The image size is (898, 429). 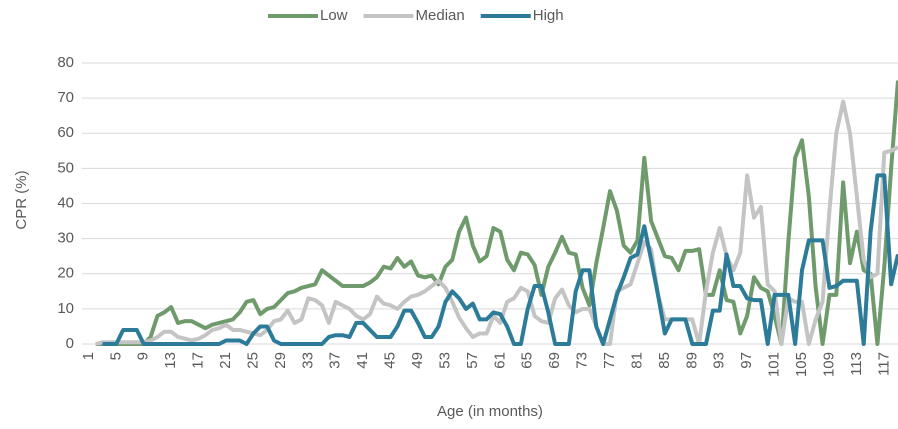 What do you see at coordinates (417, 360) in the screenshot?
I see `x-tick-label: 49` at bounding box center [417, 360].